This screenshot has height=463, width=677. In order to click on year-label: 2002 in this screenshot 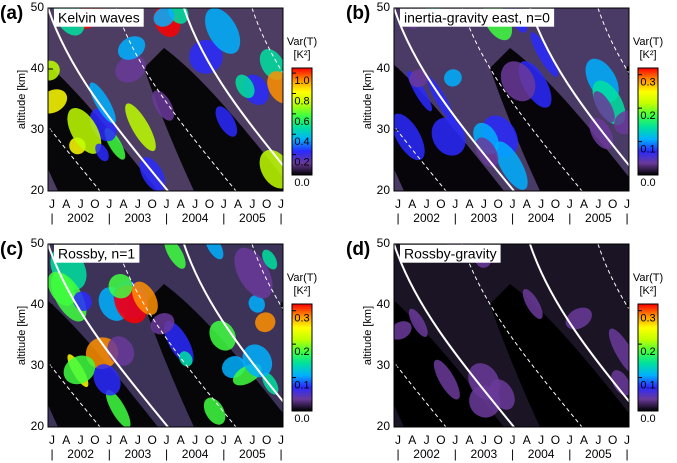, I will do `click(80, 218)`.